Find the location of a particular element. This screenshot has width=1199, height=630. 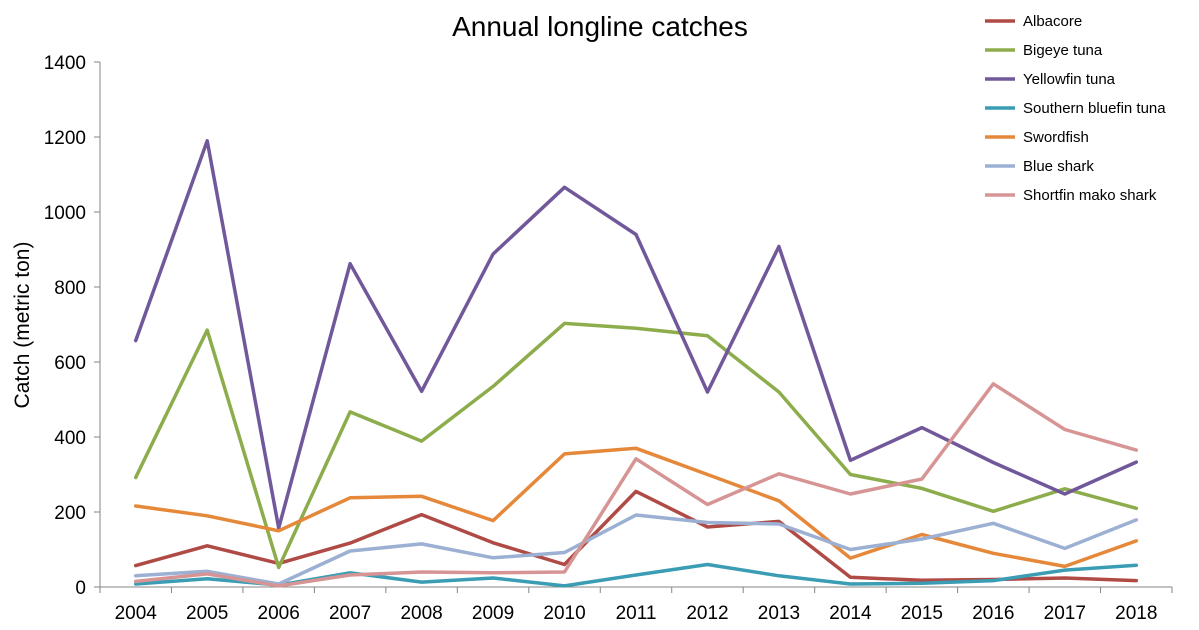

x-tick-label: 2011 is located at coordinates (636, 613).